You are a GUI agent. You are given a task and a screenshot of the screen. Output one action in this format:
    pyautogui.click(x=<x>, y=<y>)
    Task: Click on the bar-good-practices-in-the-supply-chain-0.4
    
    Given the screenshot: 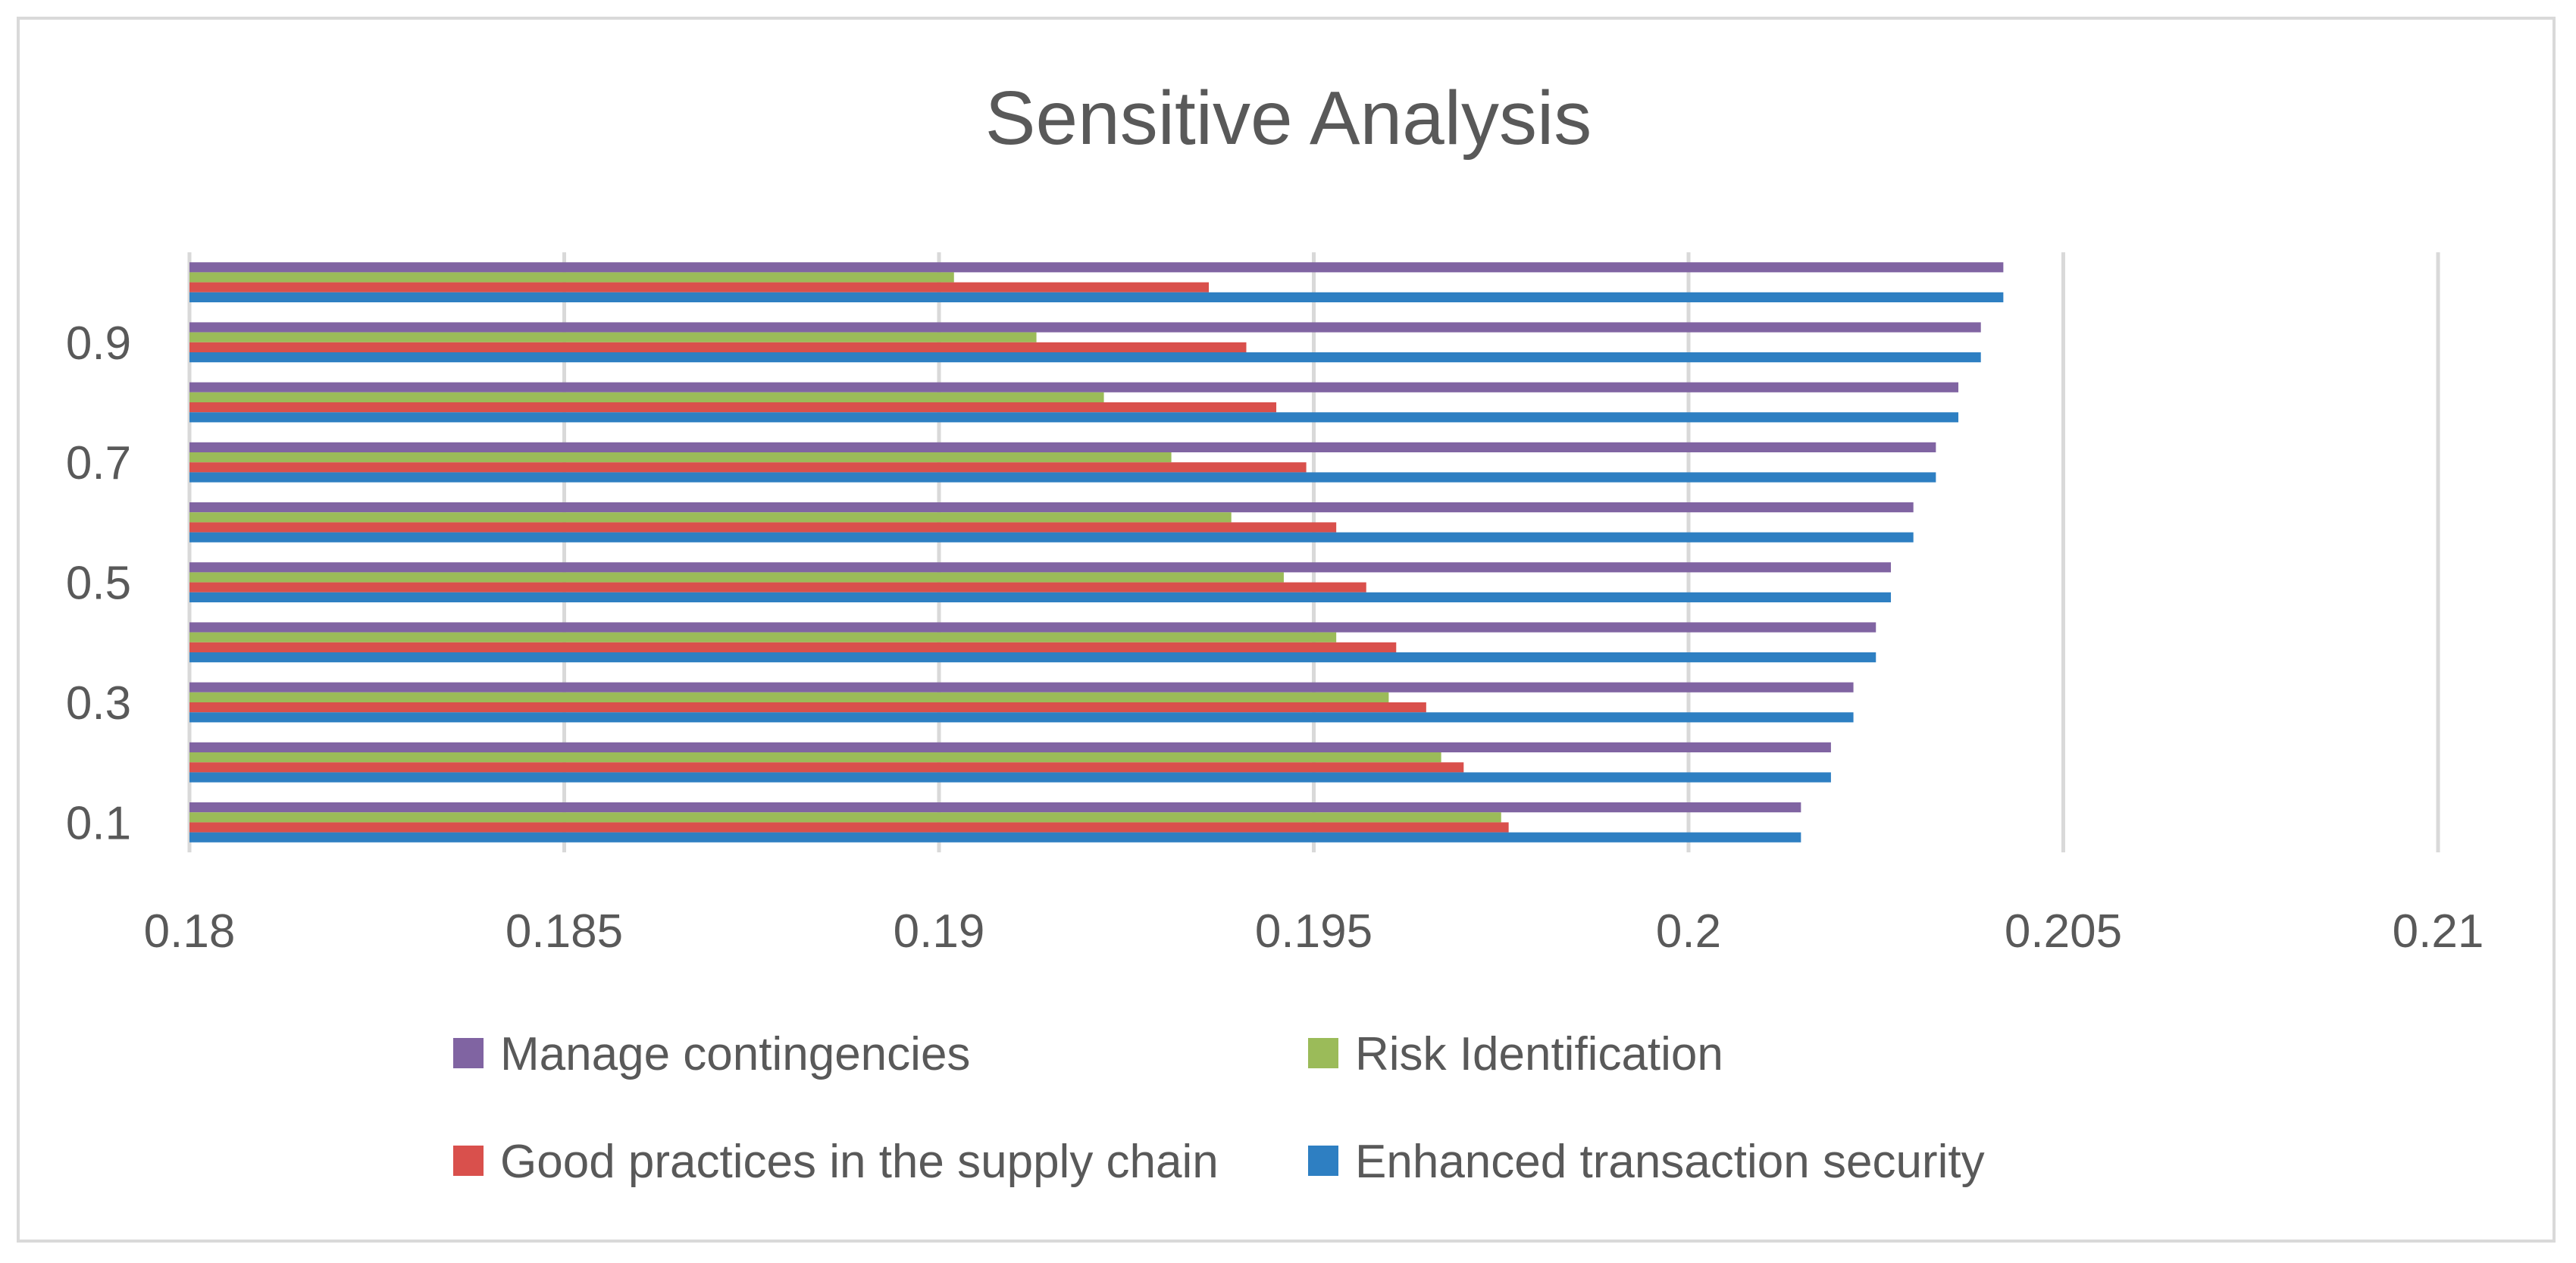 What is the action you would take?
    pyautogui.click(x=793, y=647)
    